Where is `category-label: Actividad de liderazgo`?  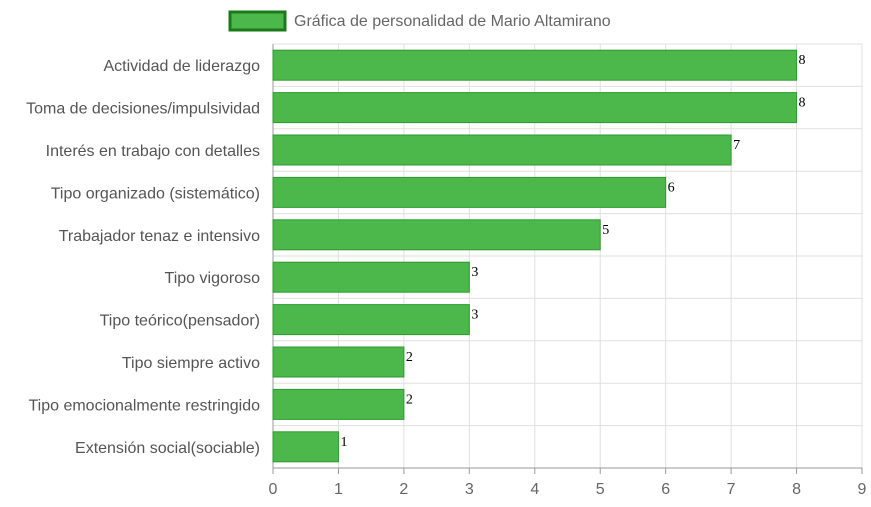 category-label: Actividad de liderazgo is located at coordinates (181, 66).